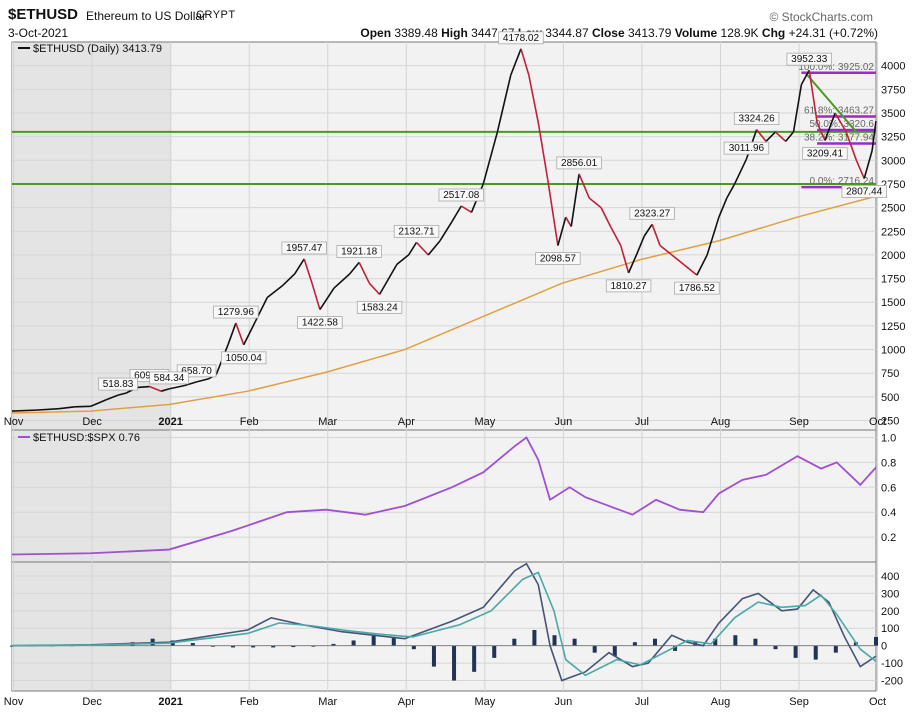 The width and height of the screenshot is (923, 719). I want to click on legend-ratio: $ETHUSD:$SPX 0.76, so click(86, 438).